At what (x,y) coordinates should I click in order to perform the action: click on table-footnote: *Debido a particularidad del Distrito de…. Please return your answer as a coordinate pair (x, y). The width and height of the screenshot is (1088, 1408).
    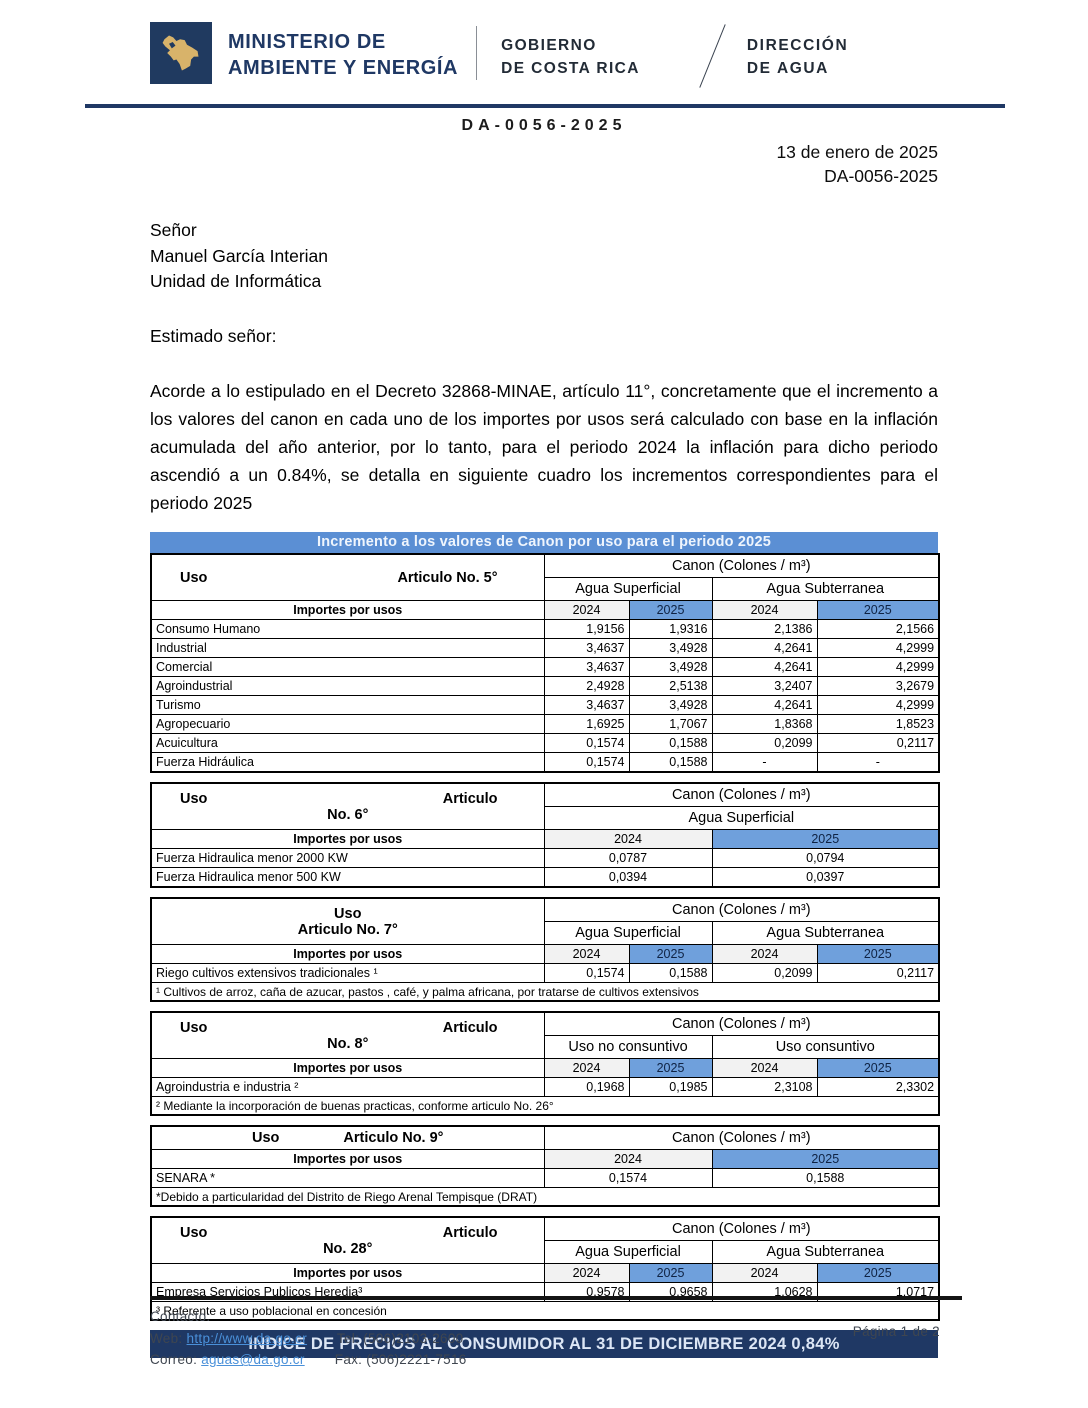
    Looking at the image, I should click on (545, 1197).